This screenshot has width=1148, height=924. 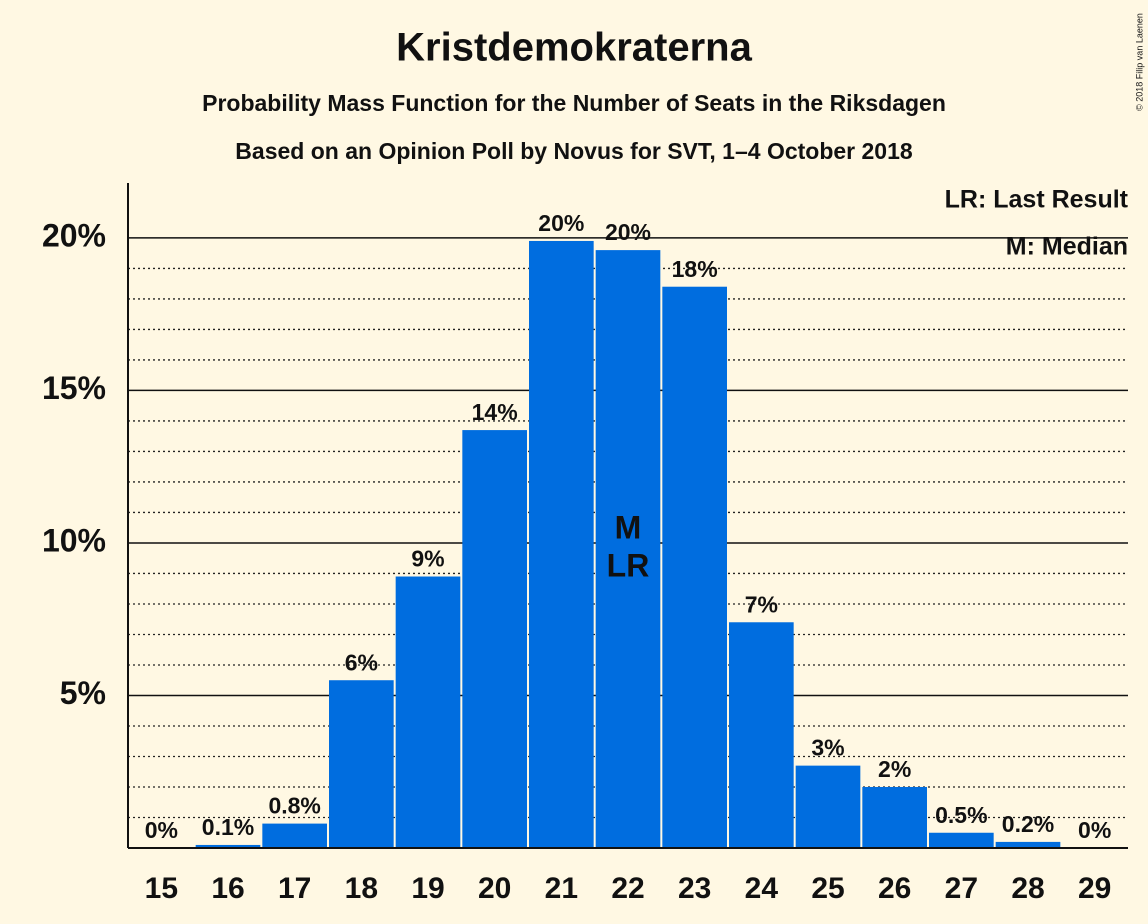 What do you see at coordinates (1139, 62) in the screenshot?
I see `copyright: © 2018 Filip van Laenen` at bounding box center [1139, 62].